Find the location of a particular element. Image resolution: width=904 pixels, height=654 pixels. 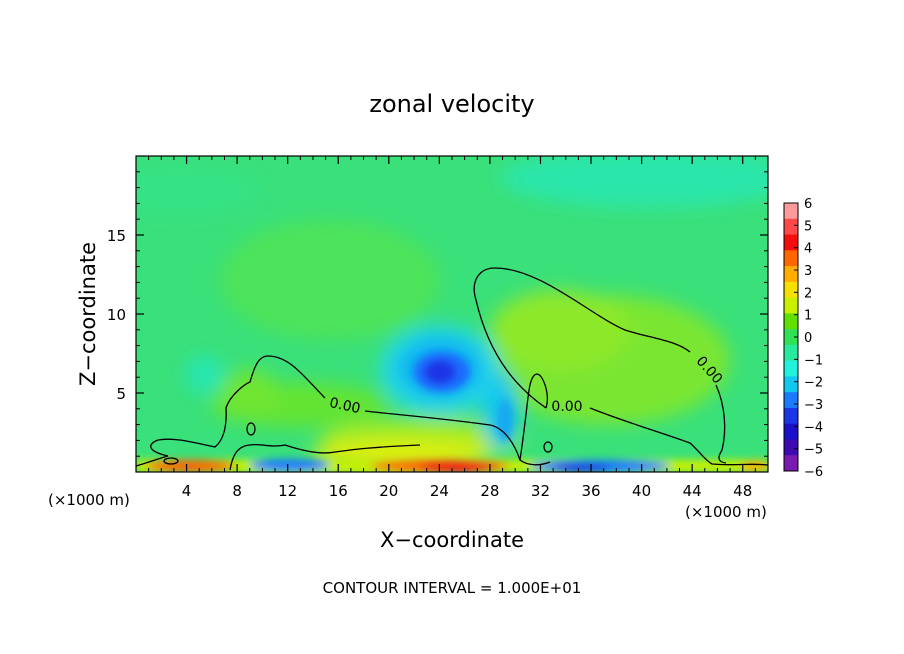

colorbar-tick-label: −6 is located at coordinates (813, 472).